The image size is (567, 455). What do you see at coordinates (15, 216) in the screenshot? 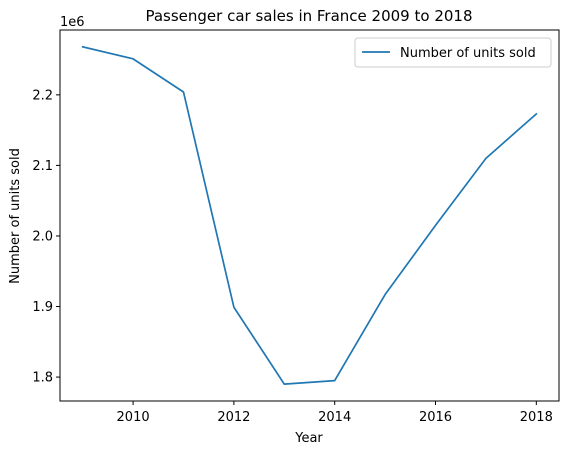
I see `y-axis-label: Number of units sold` at bounding box center [15, 216].